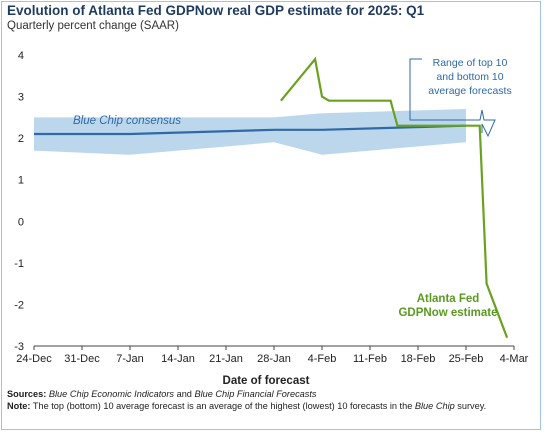 This screenshot has height=433, width=544. I want to click on blue-chip-consensus-line, so click(250, 130).